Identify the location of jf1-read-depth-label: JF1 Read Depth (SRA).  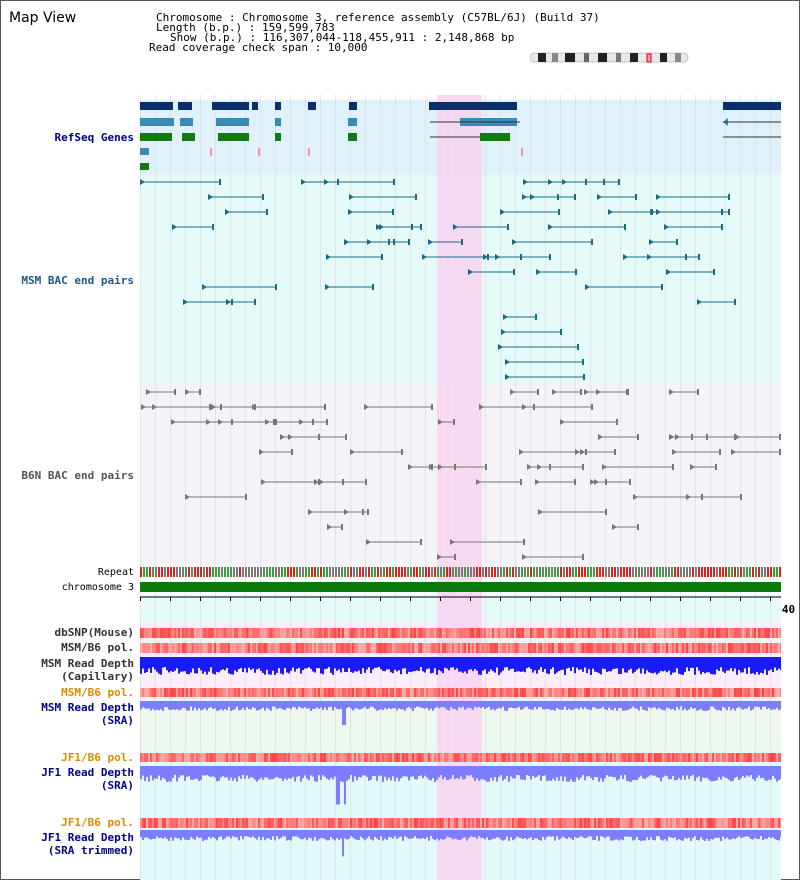
(87, 779).